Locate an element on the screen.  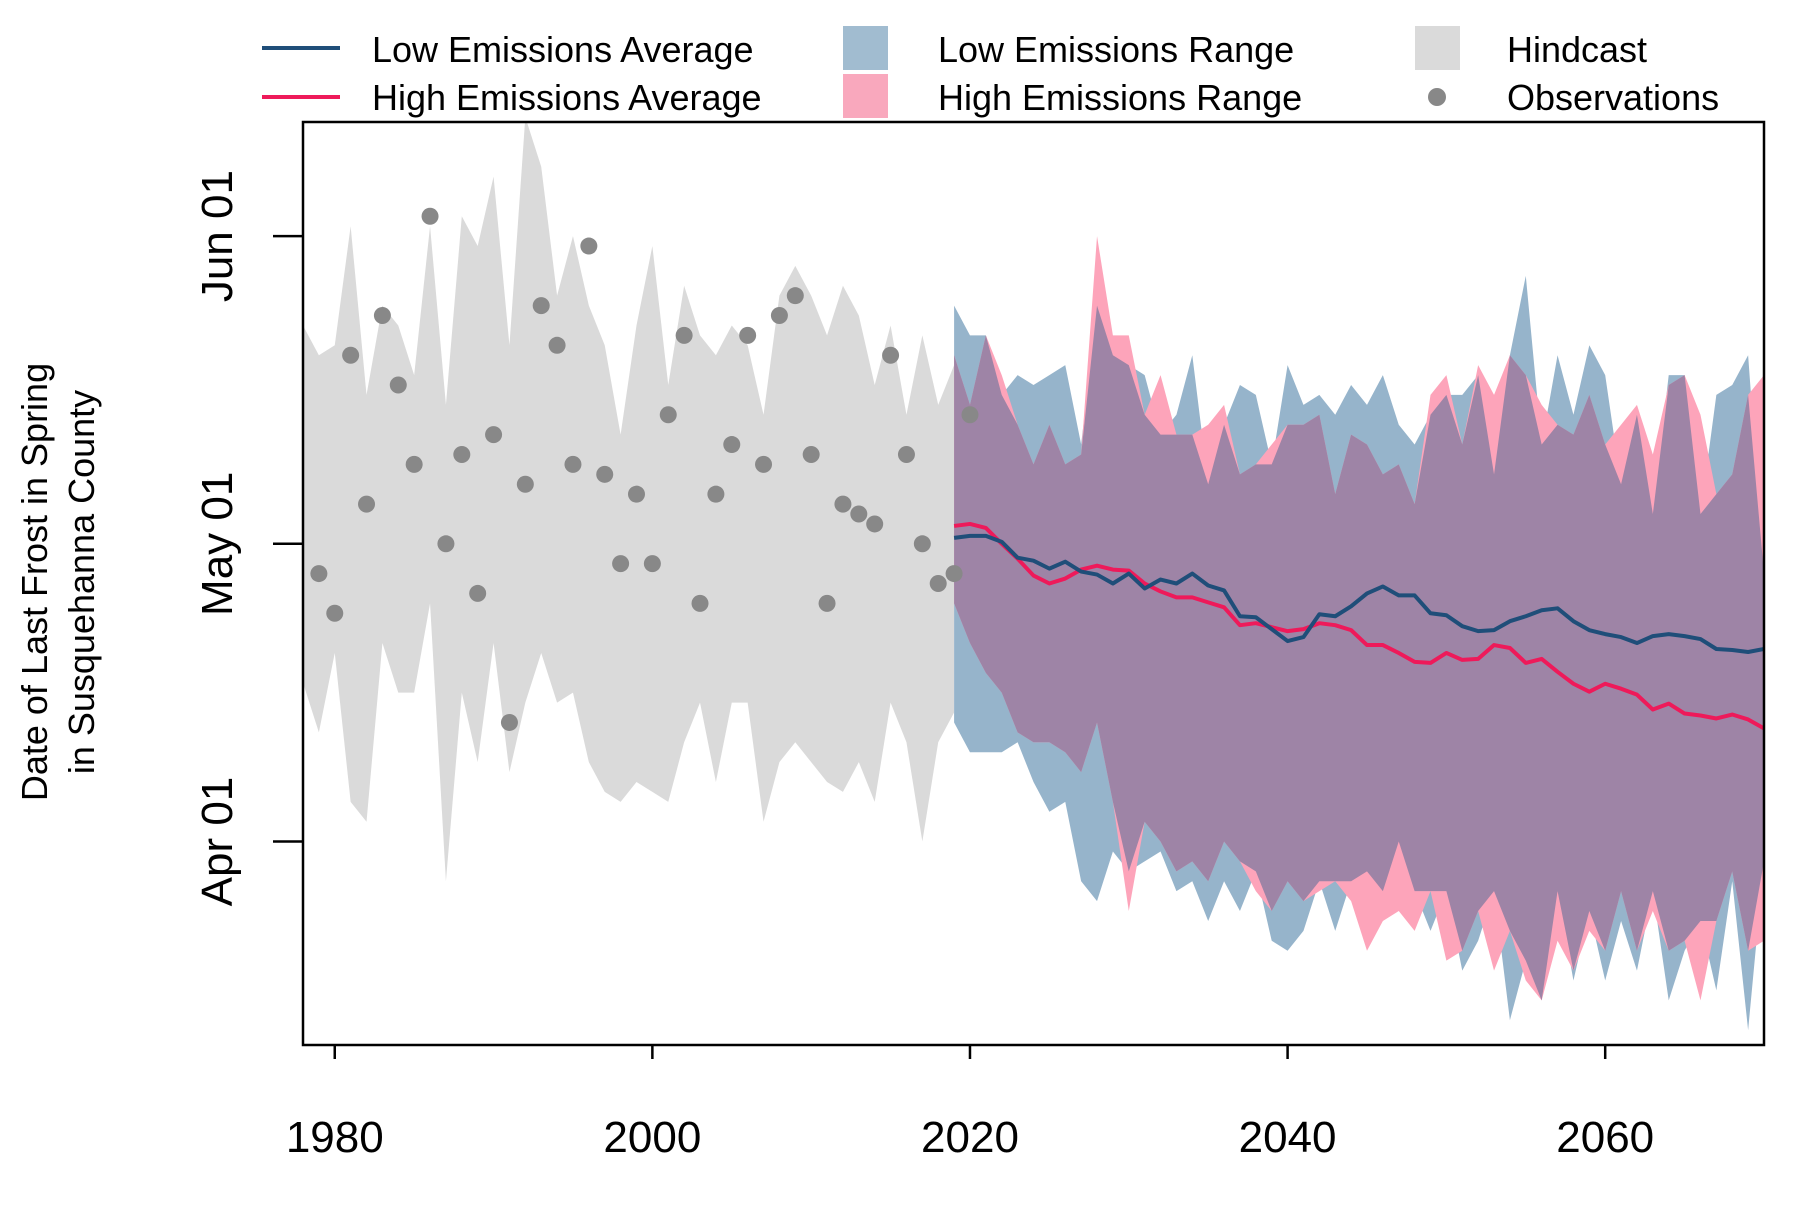
y-tick-label: May 01 is located at coordinates (217, 544).